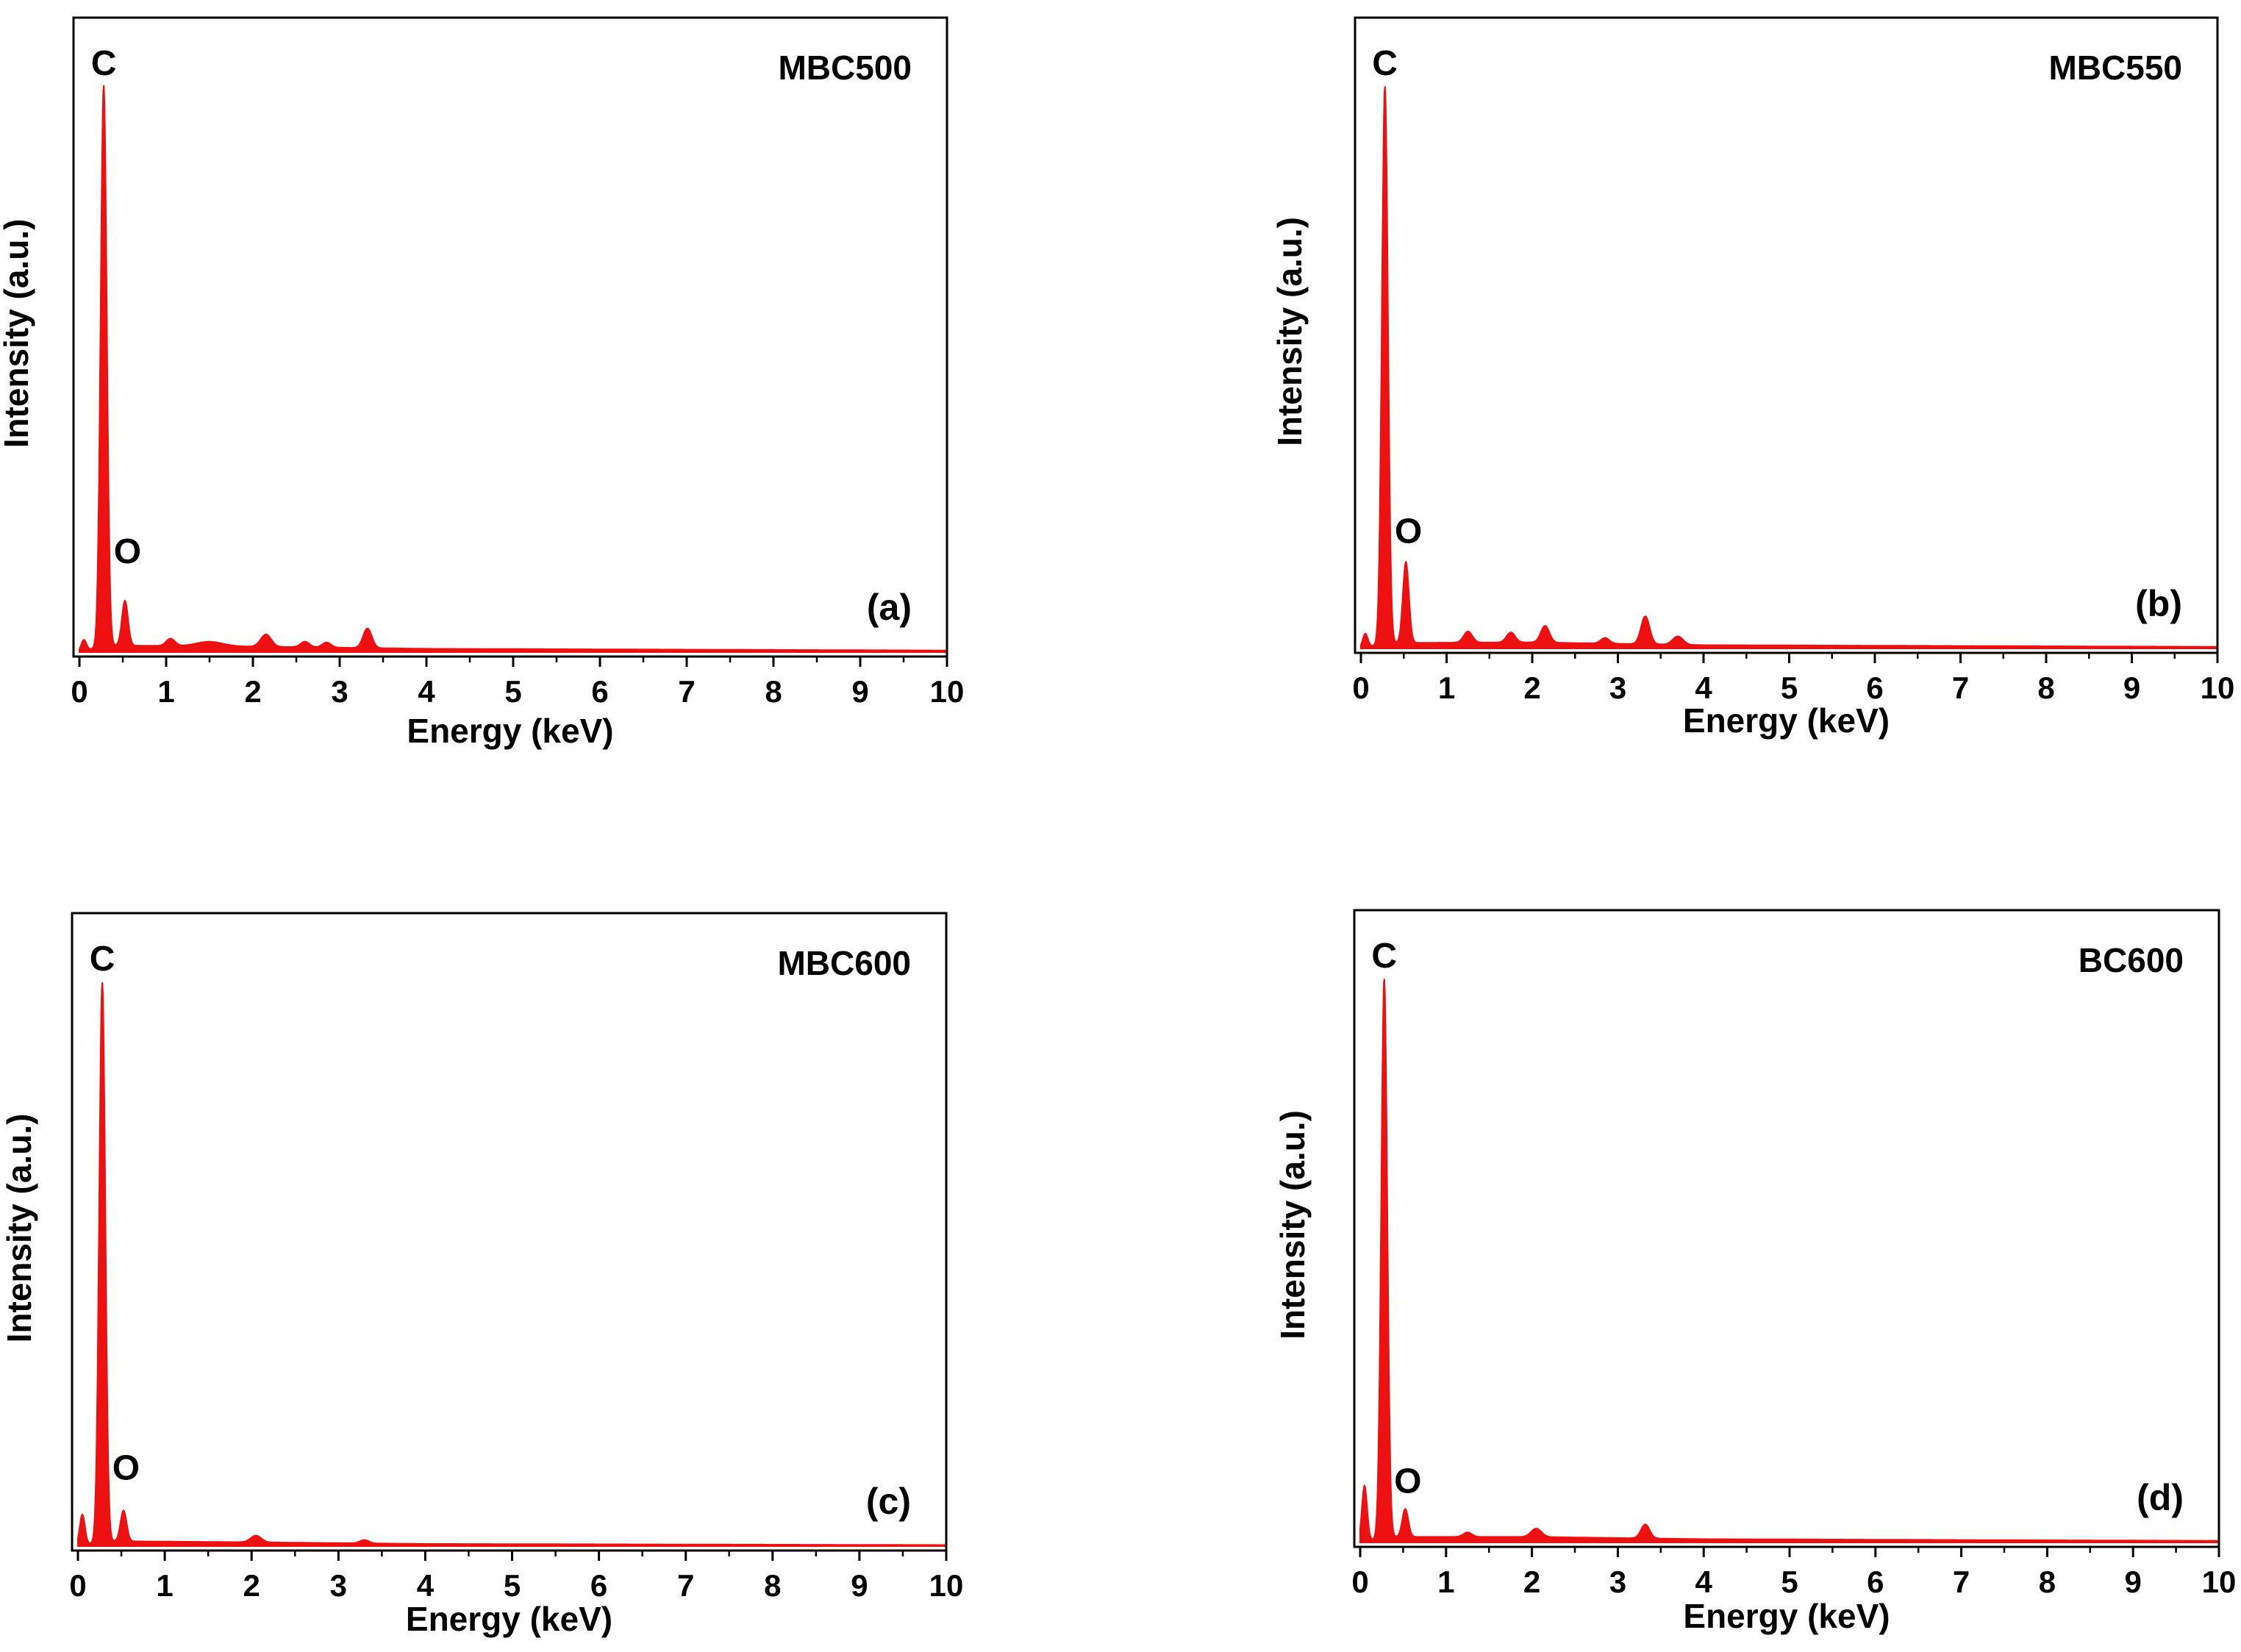 The width and height of the screenshot is (2241, 1652). Describe the element at coordinates (845, 68) in the screenshot. I see `sample-label: MBC500` at that location.